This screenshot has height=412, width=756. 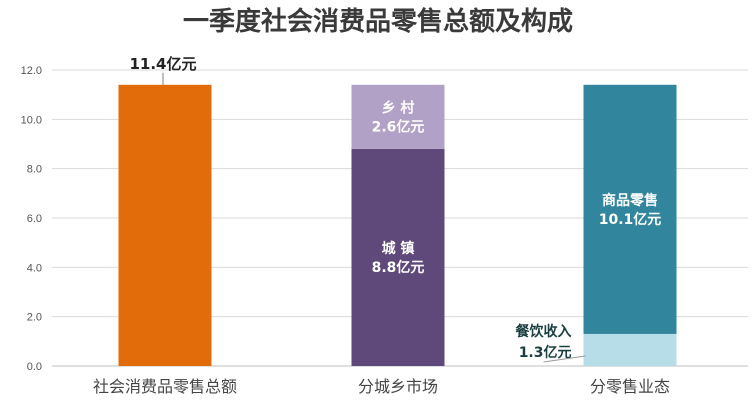 What do you see at coordinates (630, 386) in the screenshot?
I see `x-category-label: 分零售业态` at bounding box center [630, 386].